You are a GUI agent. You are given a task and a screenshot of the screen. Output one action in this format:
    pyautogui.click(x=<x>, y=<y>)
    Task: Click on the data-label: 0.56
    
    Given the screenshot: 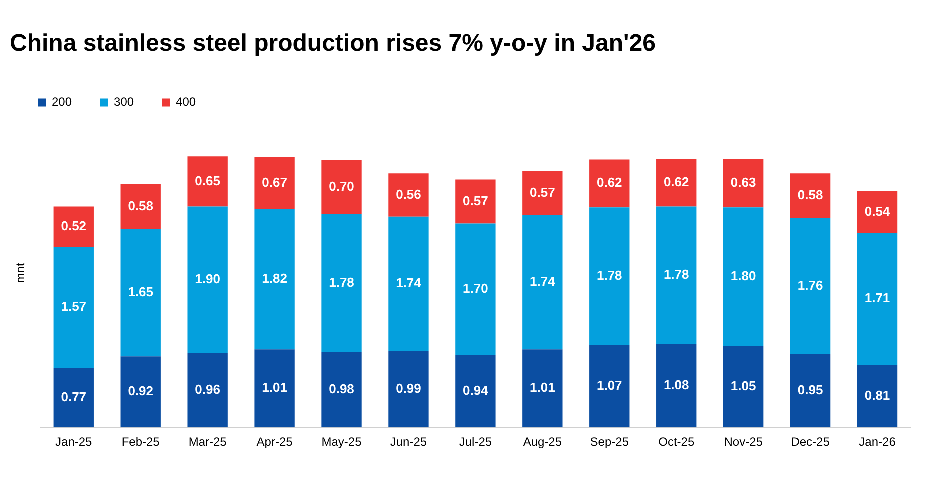 What is the action you would take?
    pyautogui.click(x=409, y=194)
    